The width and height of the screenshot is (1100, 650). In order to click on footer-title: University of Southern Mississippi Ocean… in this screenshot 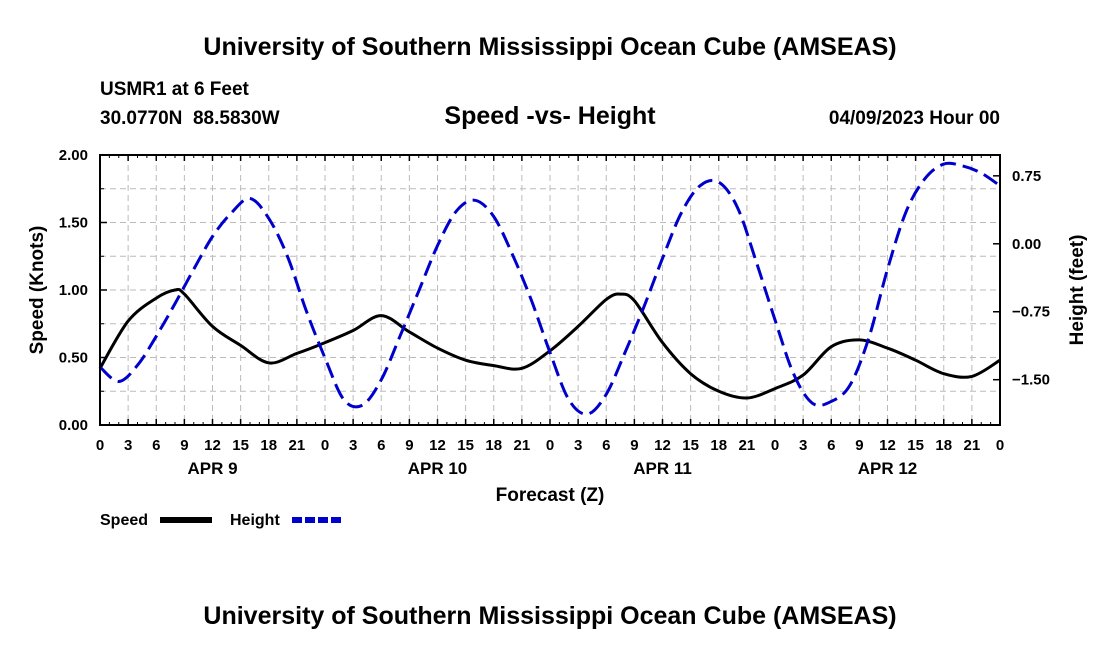, I will do `click(549, 616)`.